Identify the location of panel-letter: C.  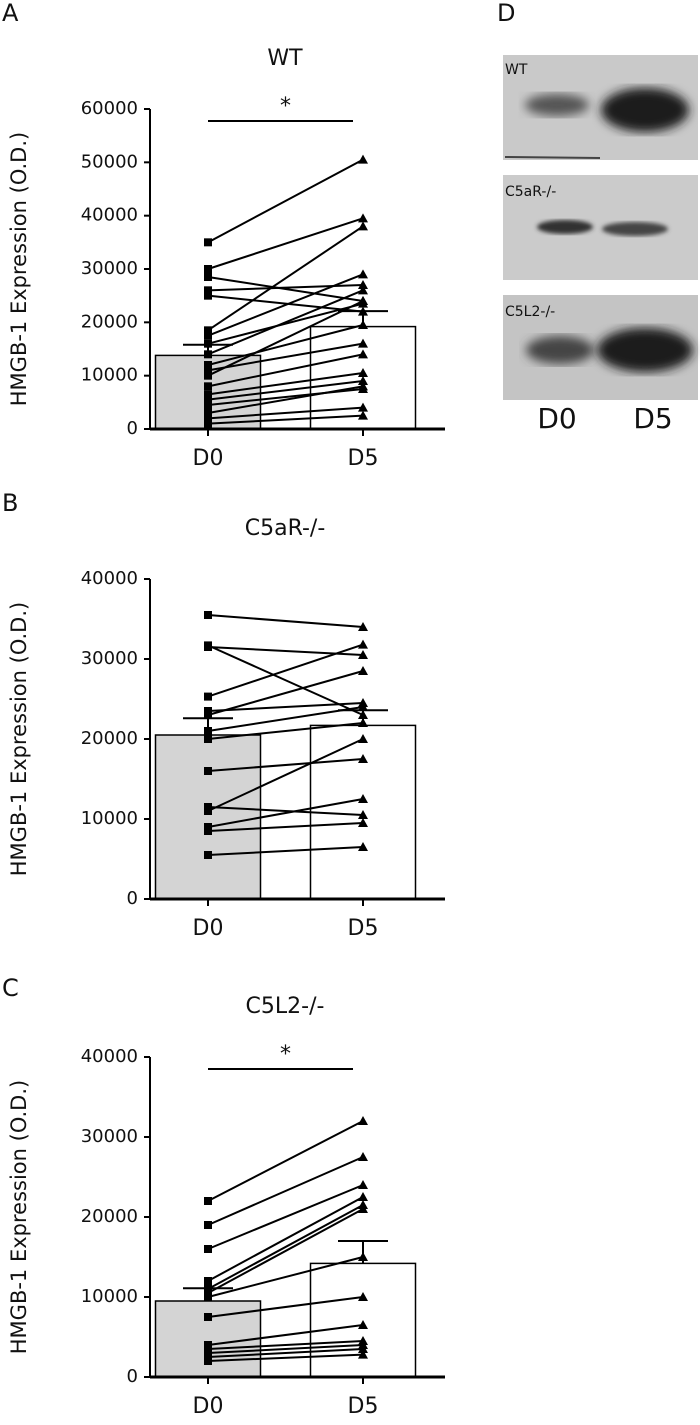
(10, 988).